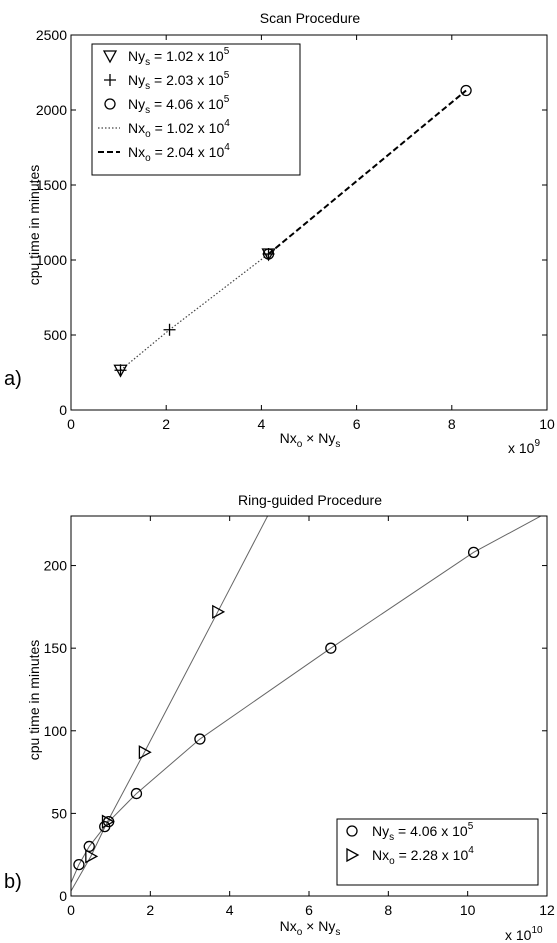 The image size is (557, 943). I want to click on legend-marker-plus, so click(110, 80).